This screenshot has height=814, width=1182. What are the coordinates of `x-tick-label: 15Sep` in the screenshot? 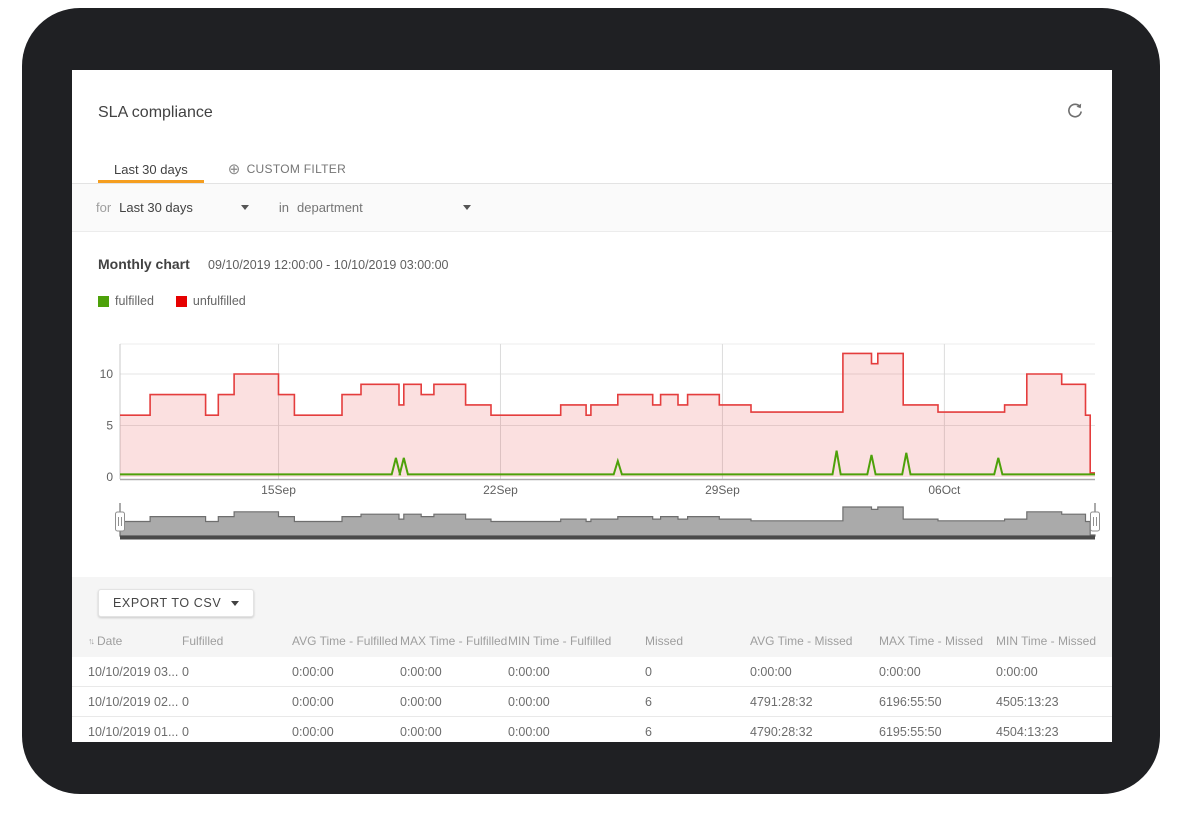 It's located at (278, 490).